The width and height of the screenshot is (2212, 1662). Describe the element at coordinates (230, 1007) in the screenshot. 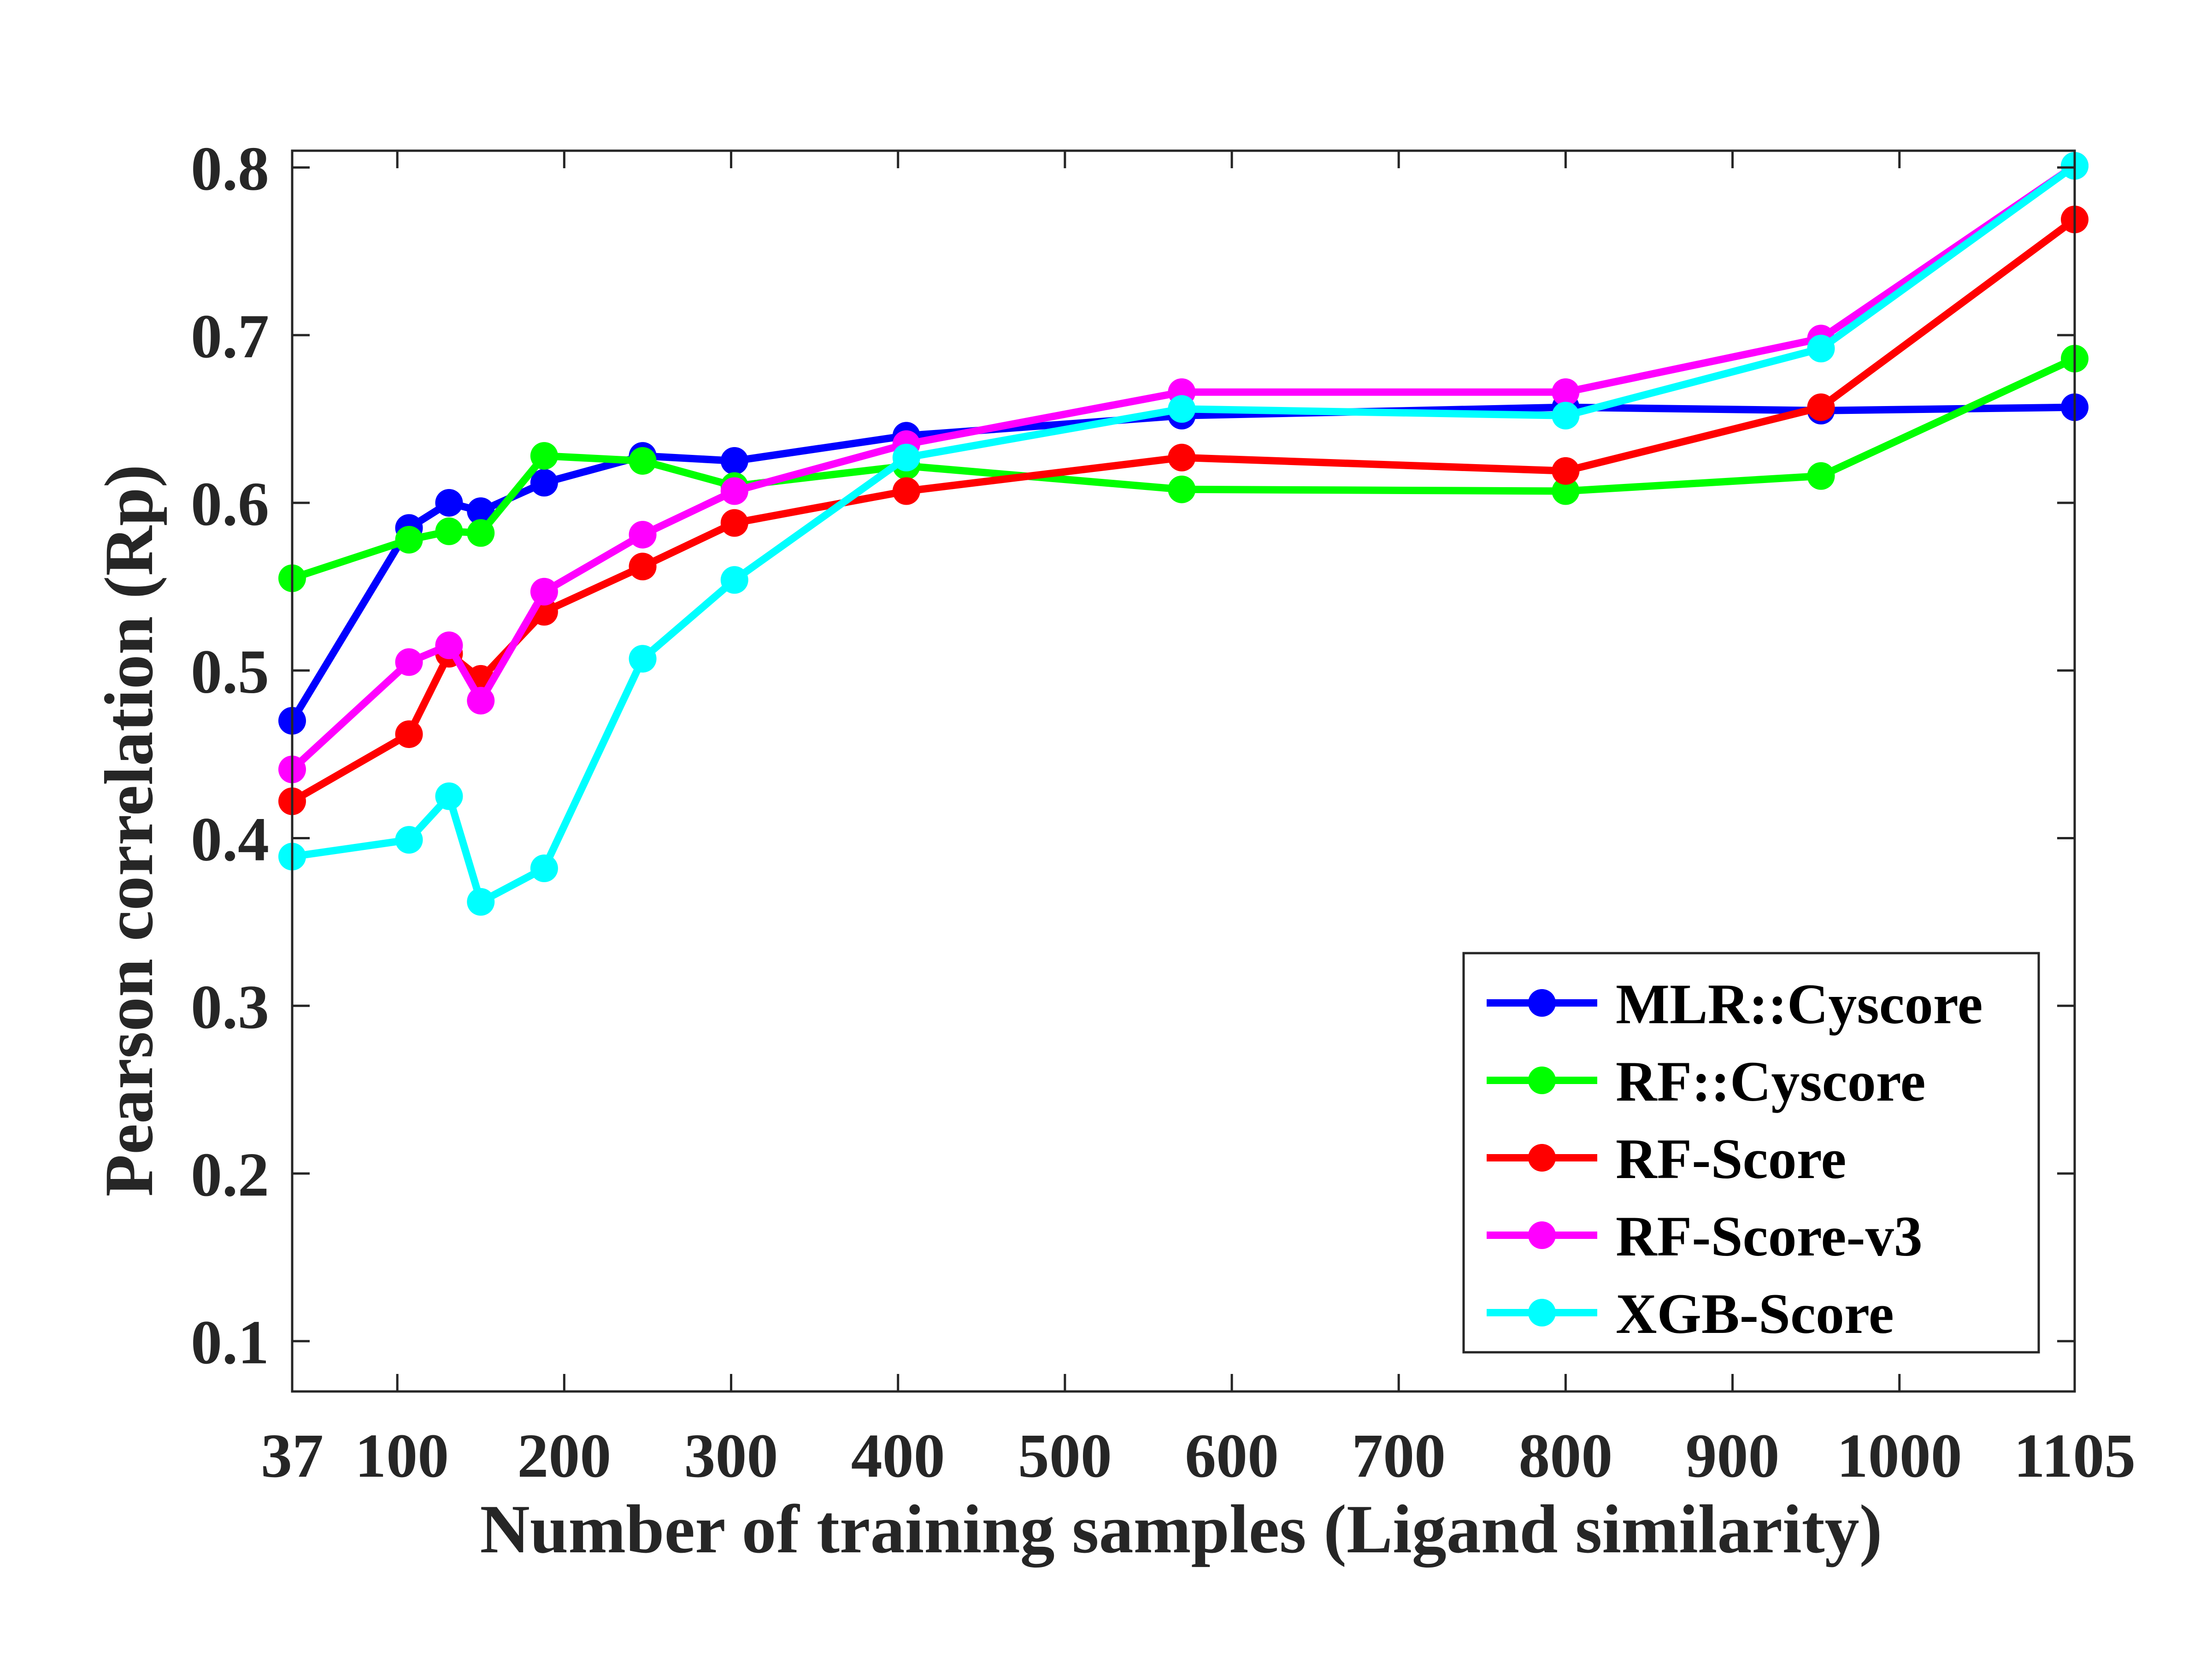

I see `y-tick-label: 0.3` at that location.